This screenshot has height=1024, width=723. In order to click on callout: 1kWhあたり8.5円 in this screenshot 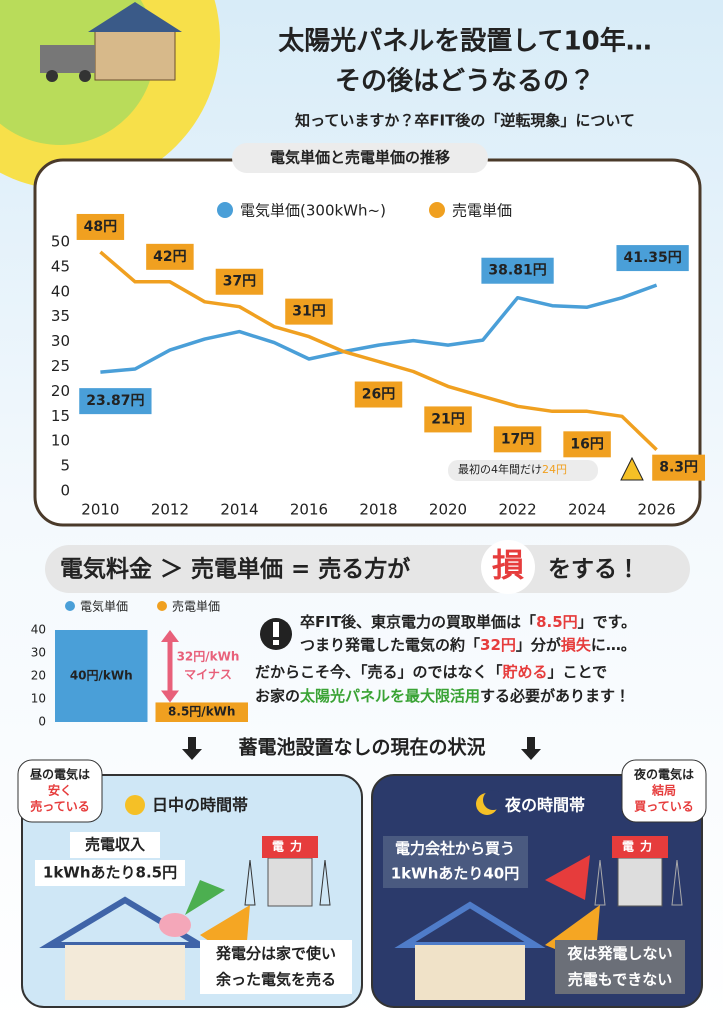, I will do `click(110, 873)`.